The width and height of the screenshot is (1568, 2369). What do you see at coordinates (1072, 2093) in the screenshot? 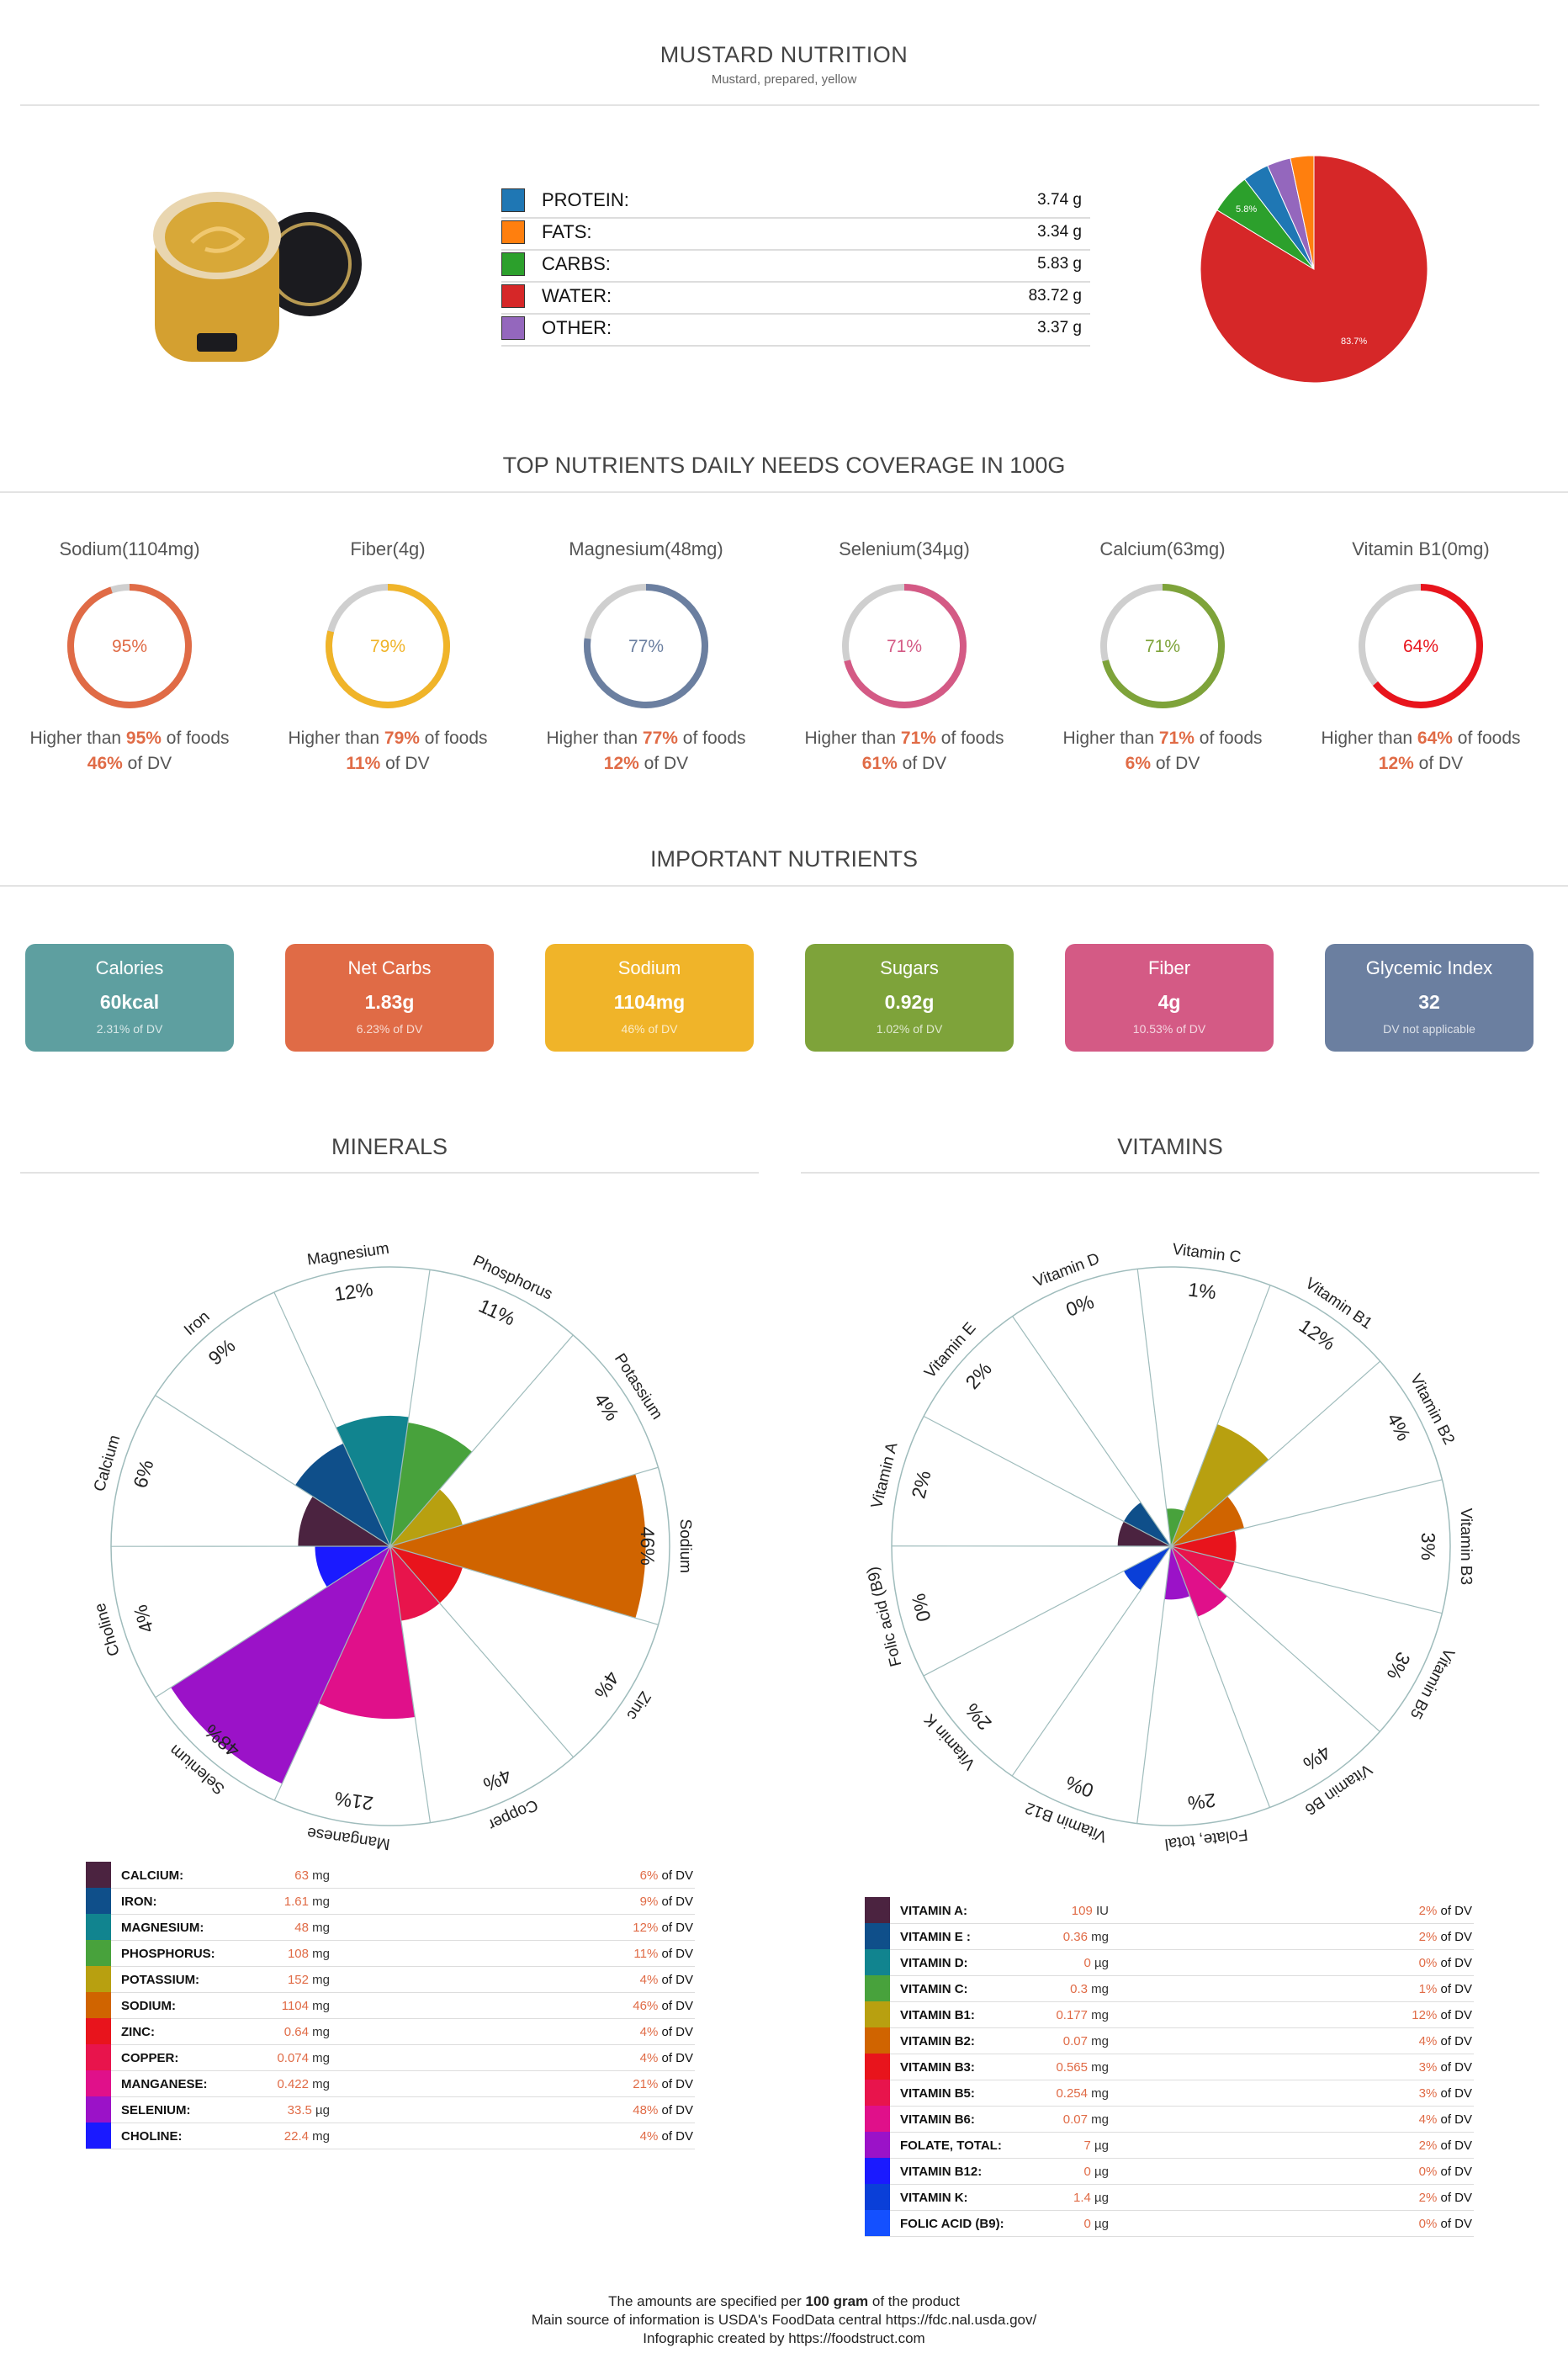
I see `amount-number: 0.254` at bounding box center [1072, 2093].